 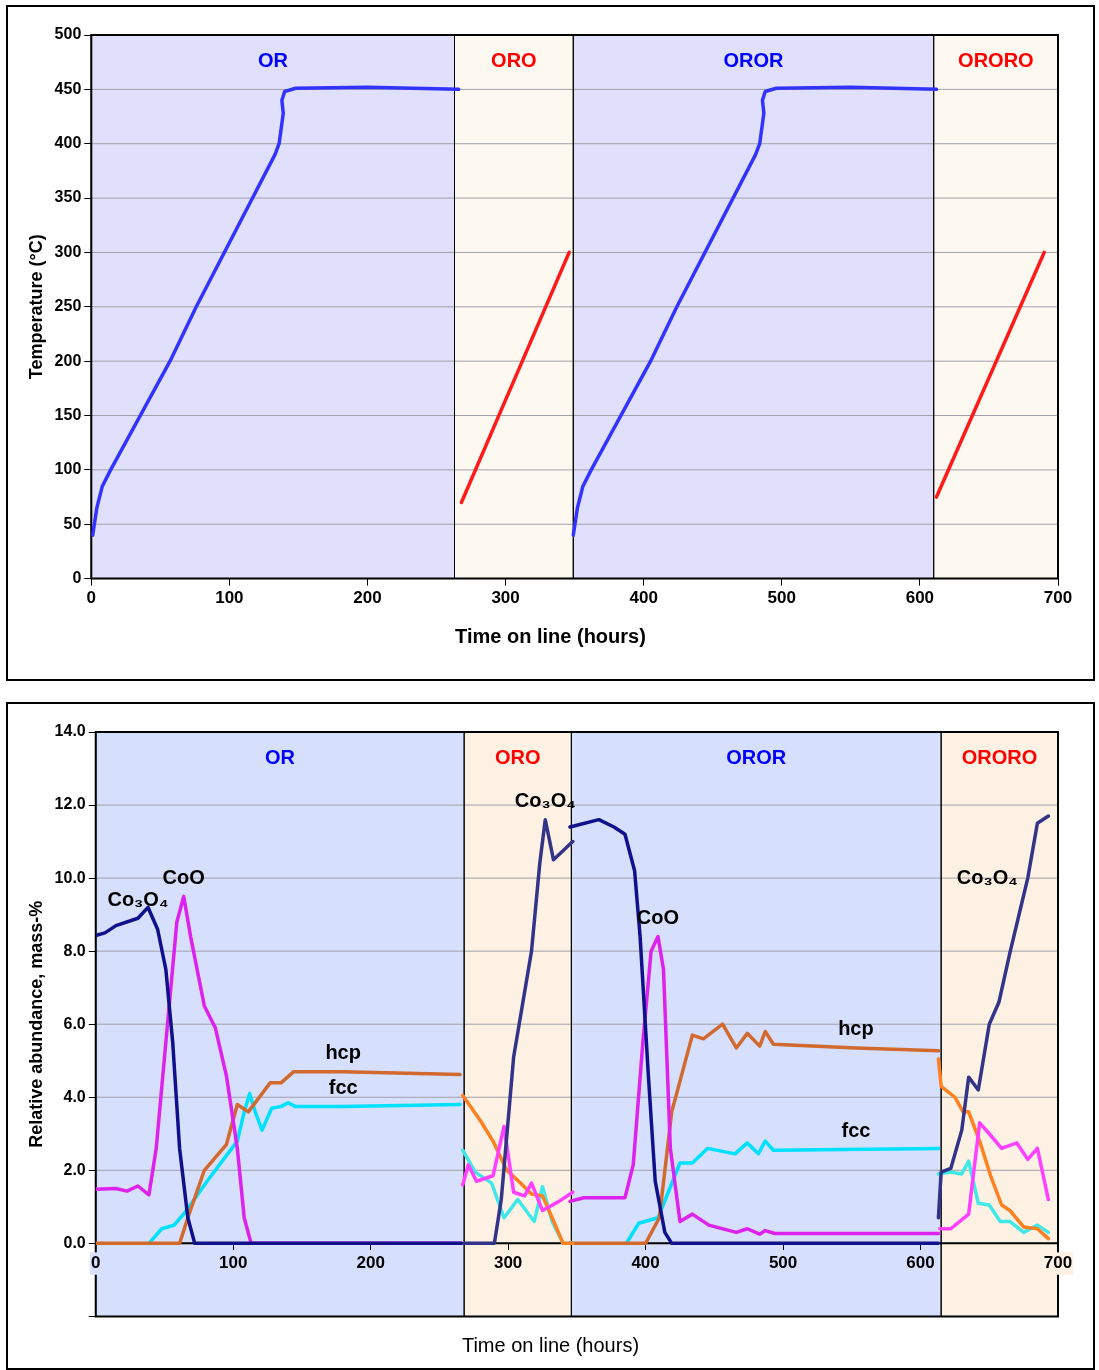 I want to click on y-axis-title: Relative abundance, mass-%, so click(x=35, y=1024).